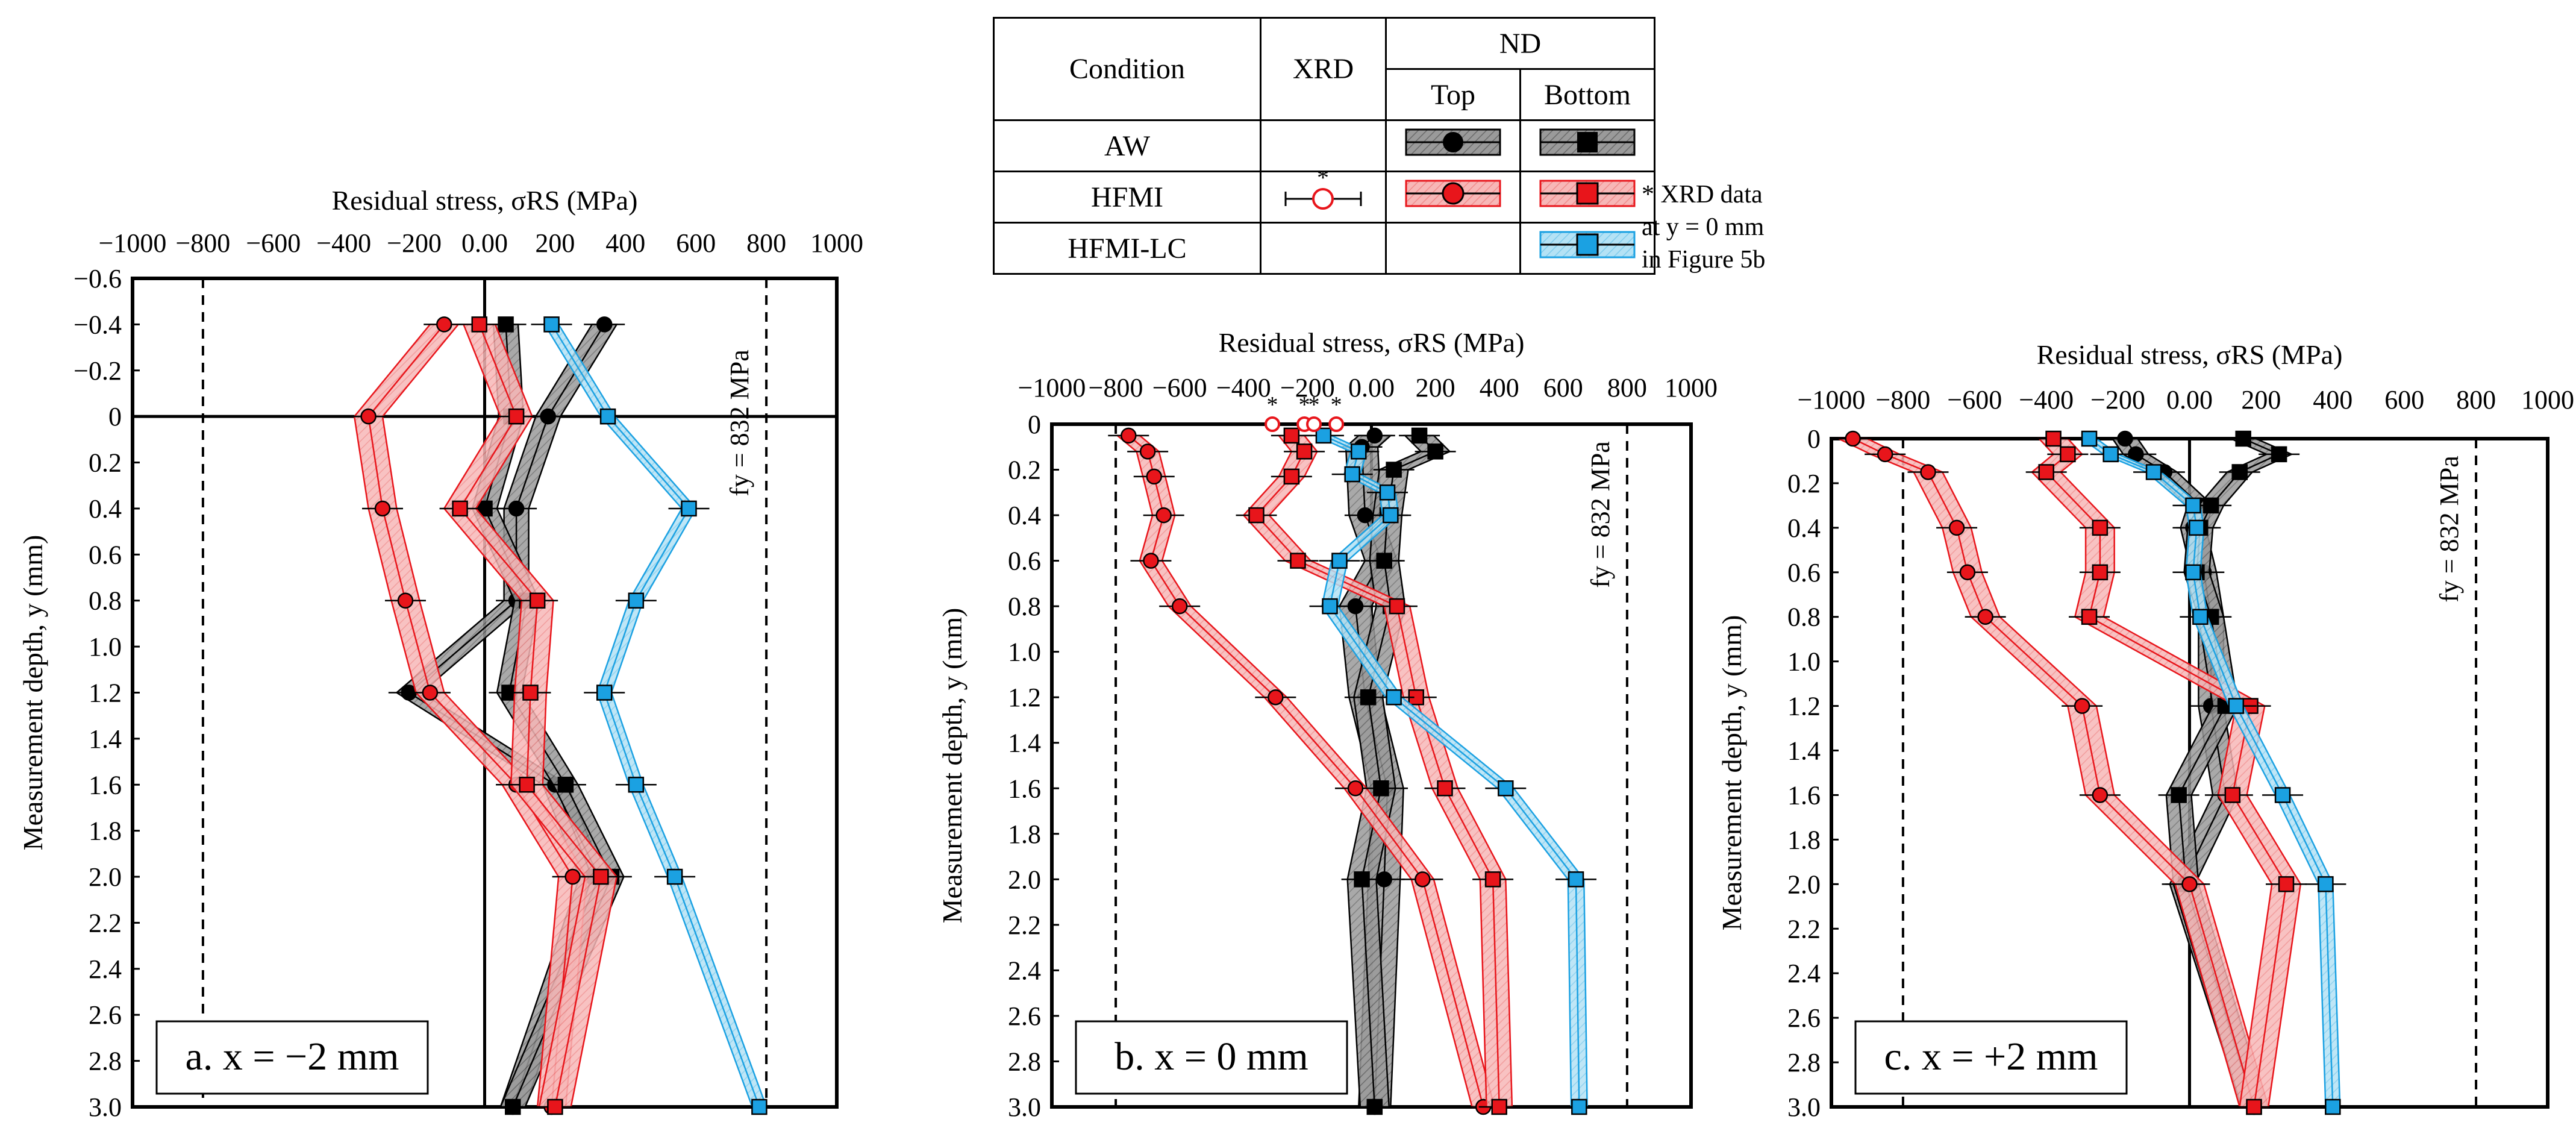 Image resolution: width=2576 pixels, height=1131 pixels. What do you see at coordinates (953, 766) in the screenshot?
I see `y-axis-title: Measurement depth, y (mm)` at bounding box center [953, 766].